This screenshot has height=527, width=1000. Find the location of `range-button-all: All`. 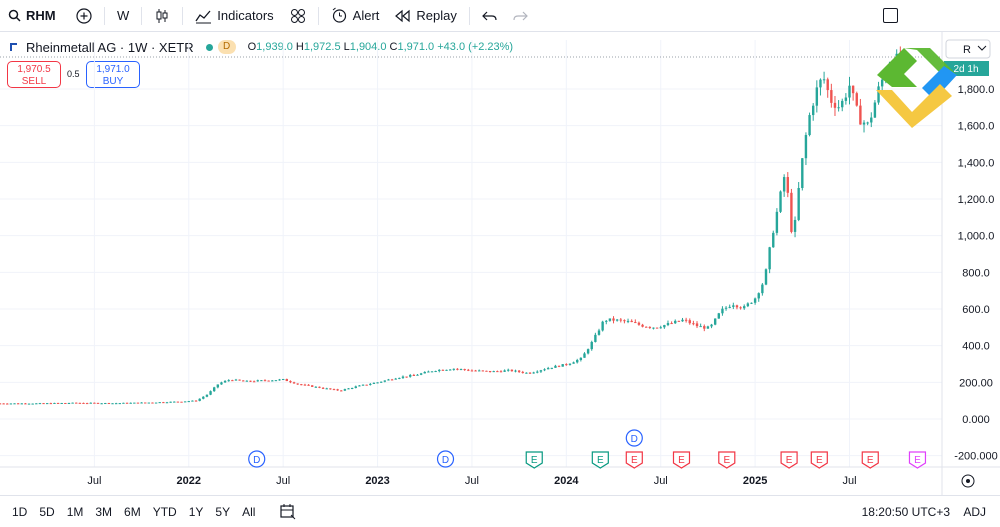

range-button-all: All is located at coordinates (249, 511).